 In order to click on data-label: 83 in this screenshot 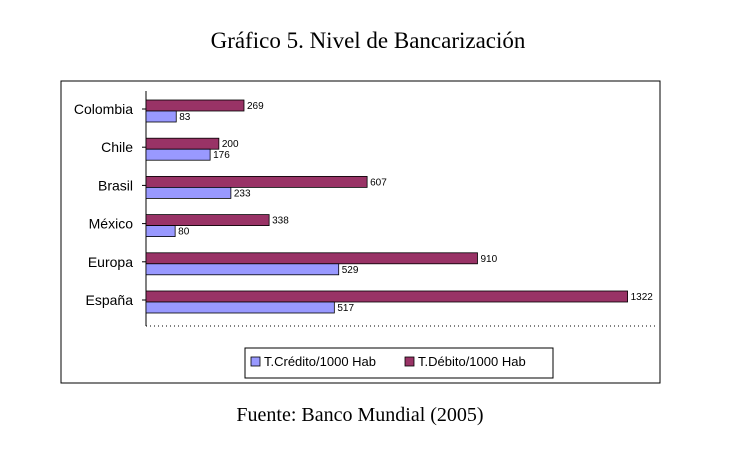, I will do `click(185, 117)`.